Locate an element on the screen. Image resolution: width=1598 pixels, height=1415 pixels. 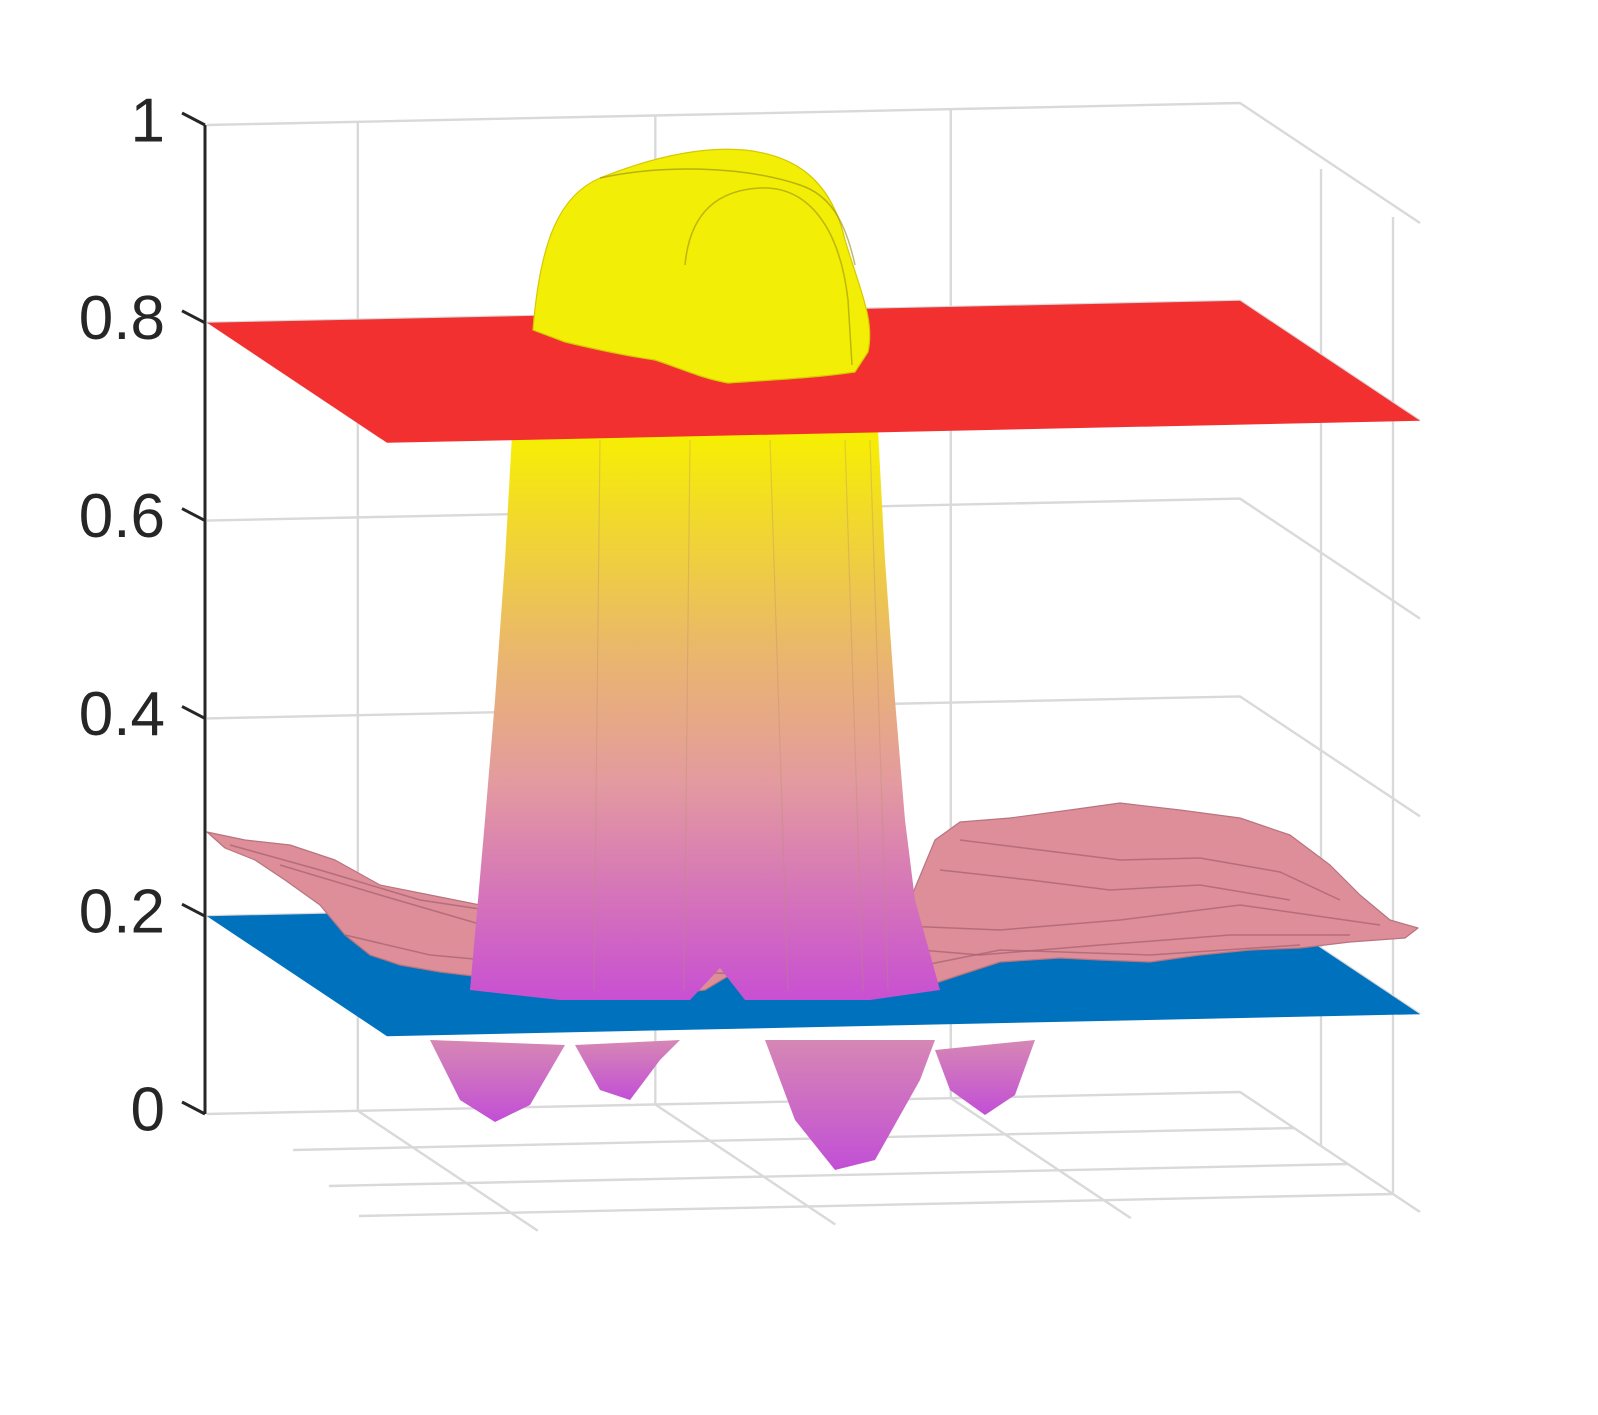
back-surface is located at coordinates (732, 1105).